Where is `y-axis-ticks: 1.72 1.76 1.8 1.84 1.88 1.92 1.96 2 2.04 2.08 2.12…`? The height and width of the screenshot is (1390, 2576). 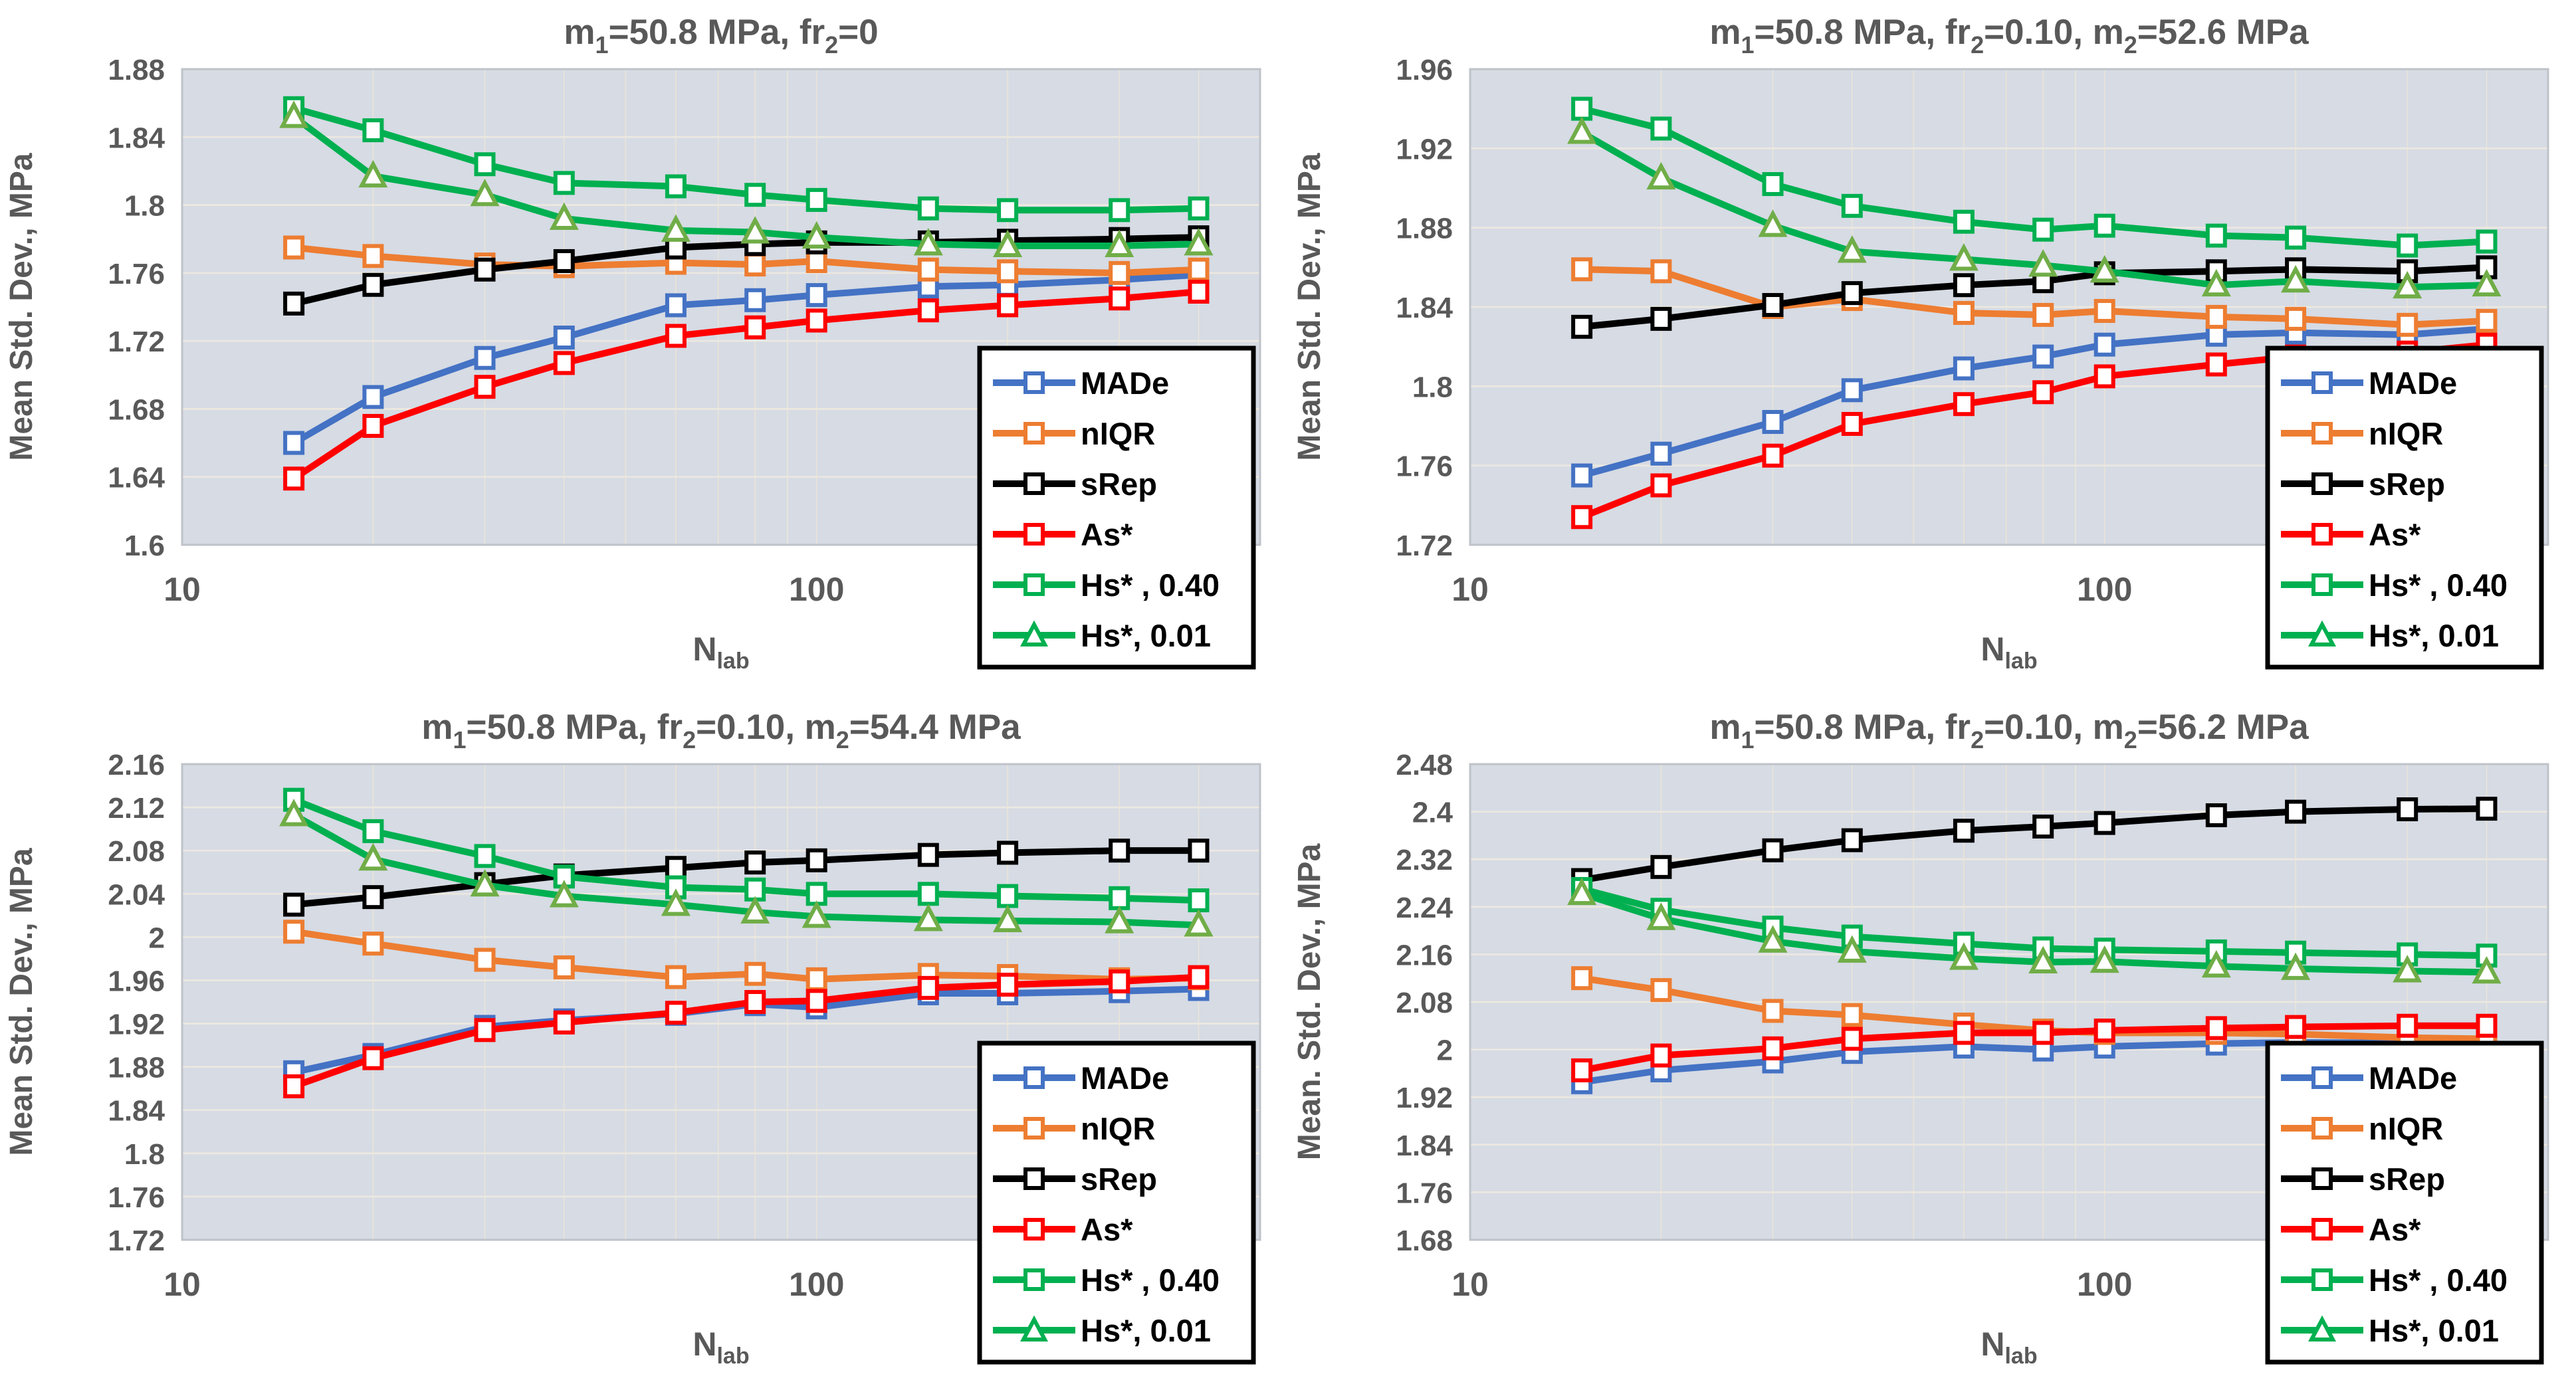 y-axis-ticks: 1.72 1.76 1.8 1.84 1.88 1.92 1.96 2 2.04 2.08 2.12… is located at coordinates (136, 1003).